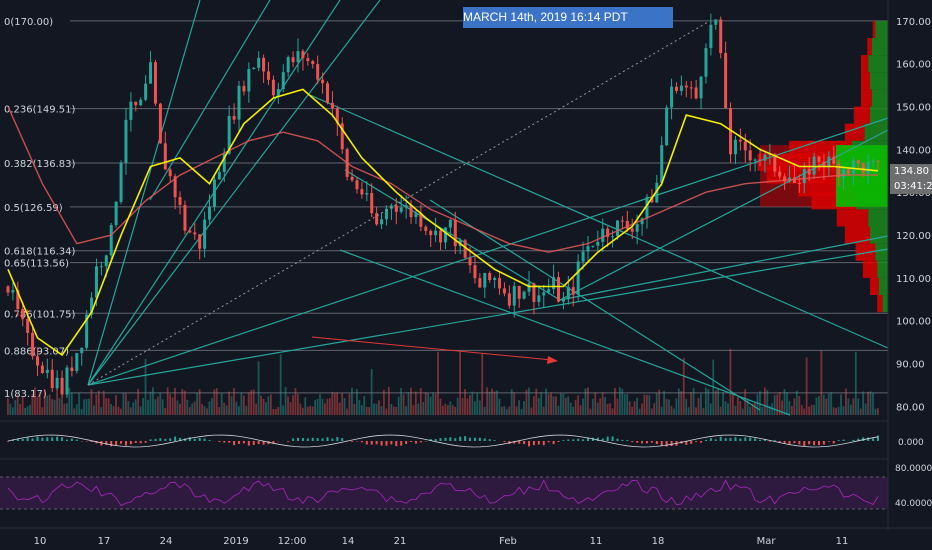  Describe the element at coordinates (400, 541) in the screenshot. I see `time-tick-6: 21` at that location.